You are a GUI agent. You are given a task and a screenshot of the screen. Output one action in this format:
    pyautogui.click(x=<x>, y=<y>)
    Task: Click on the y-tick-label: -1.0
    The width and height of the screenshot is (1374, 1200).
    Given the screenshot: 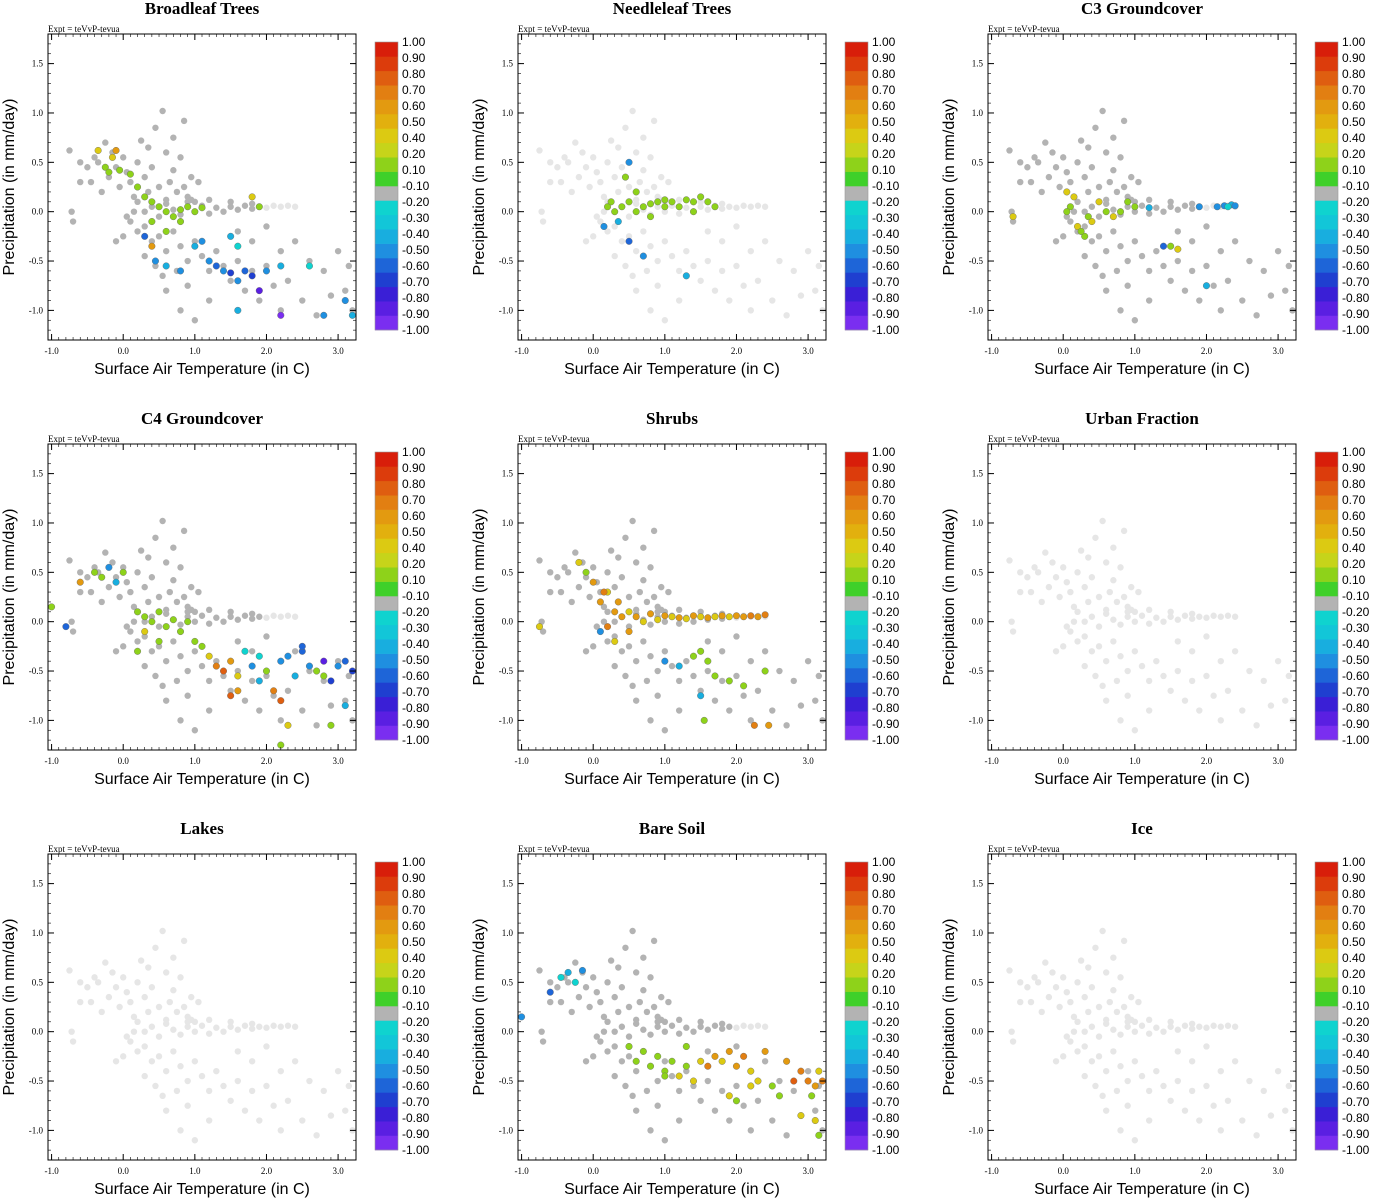 What is the action you would take?
    pyautogui.click(x=506, y=720)
    